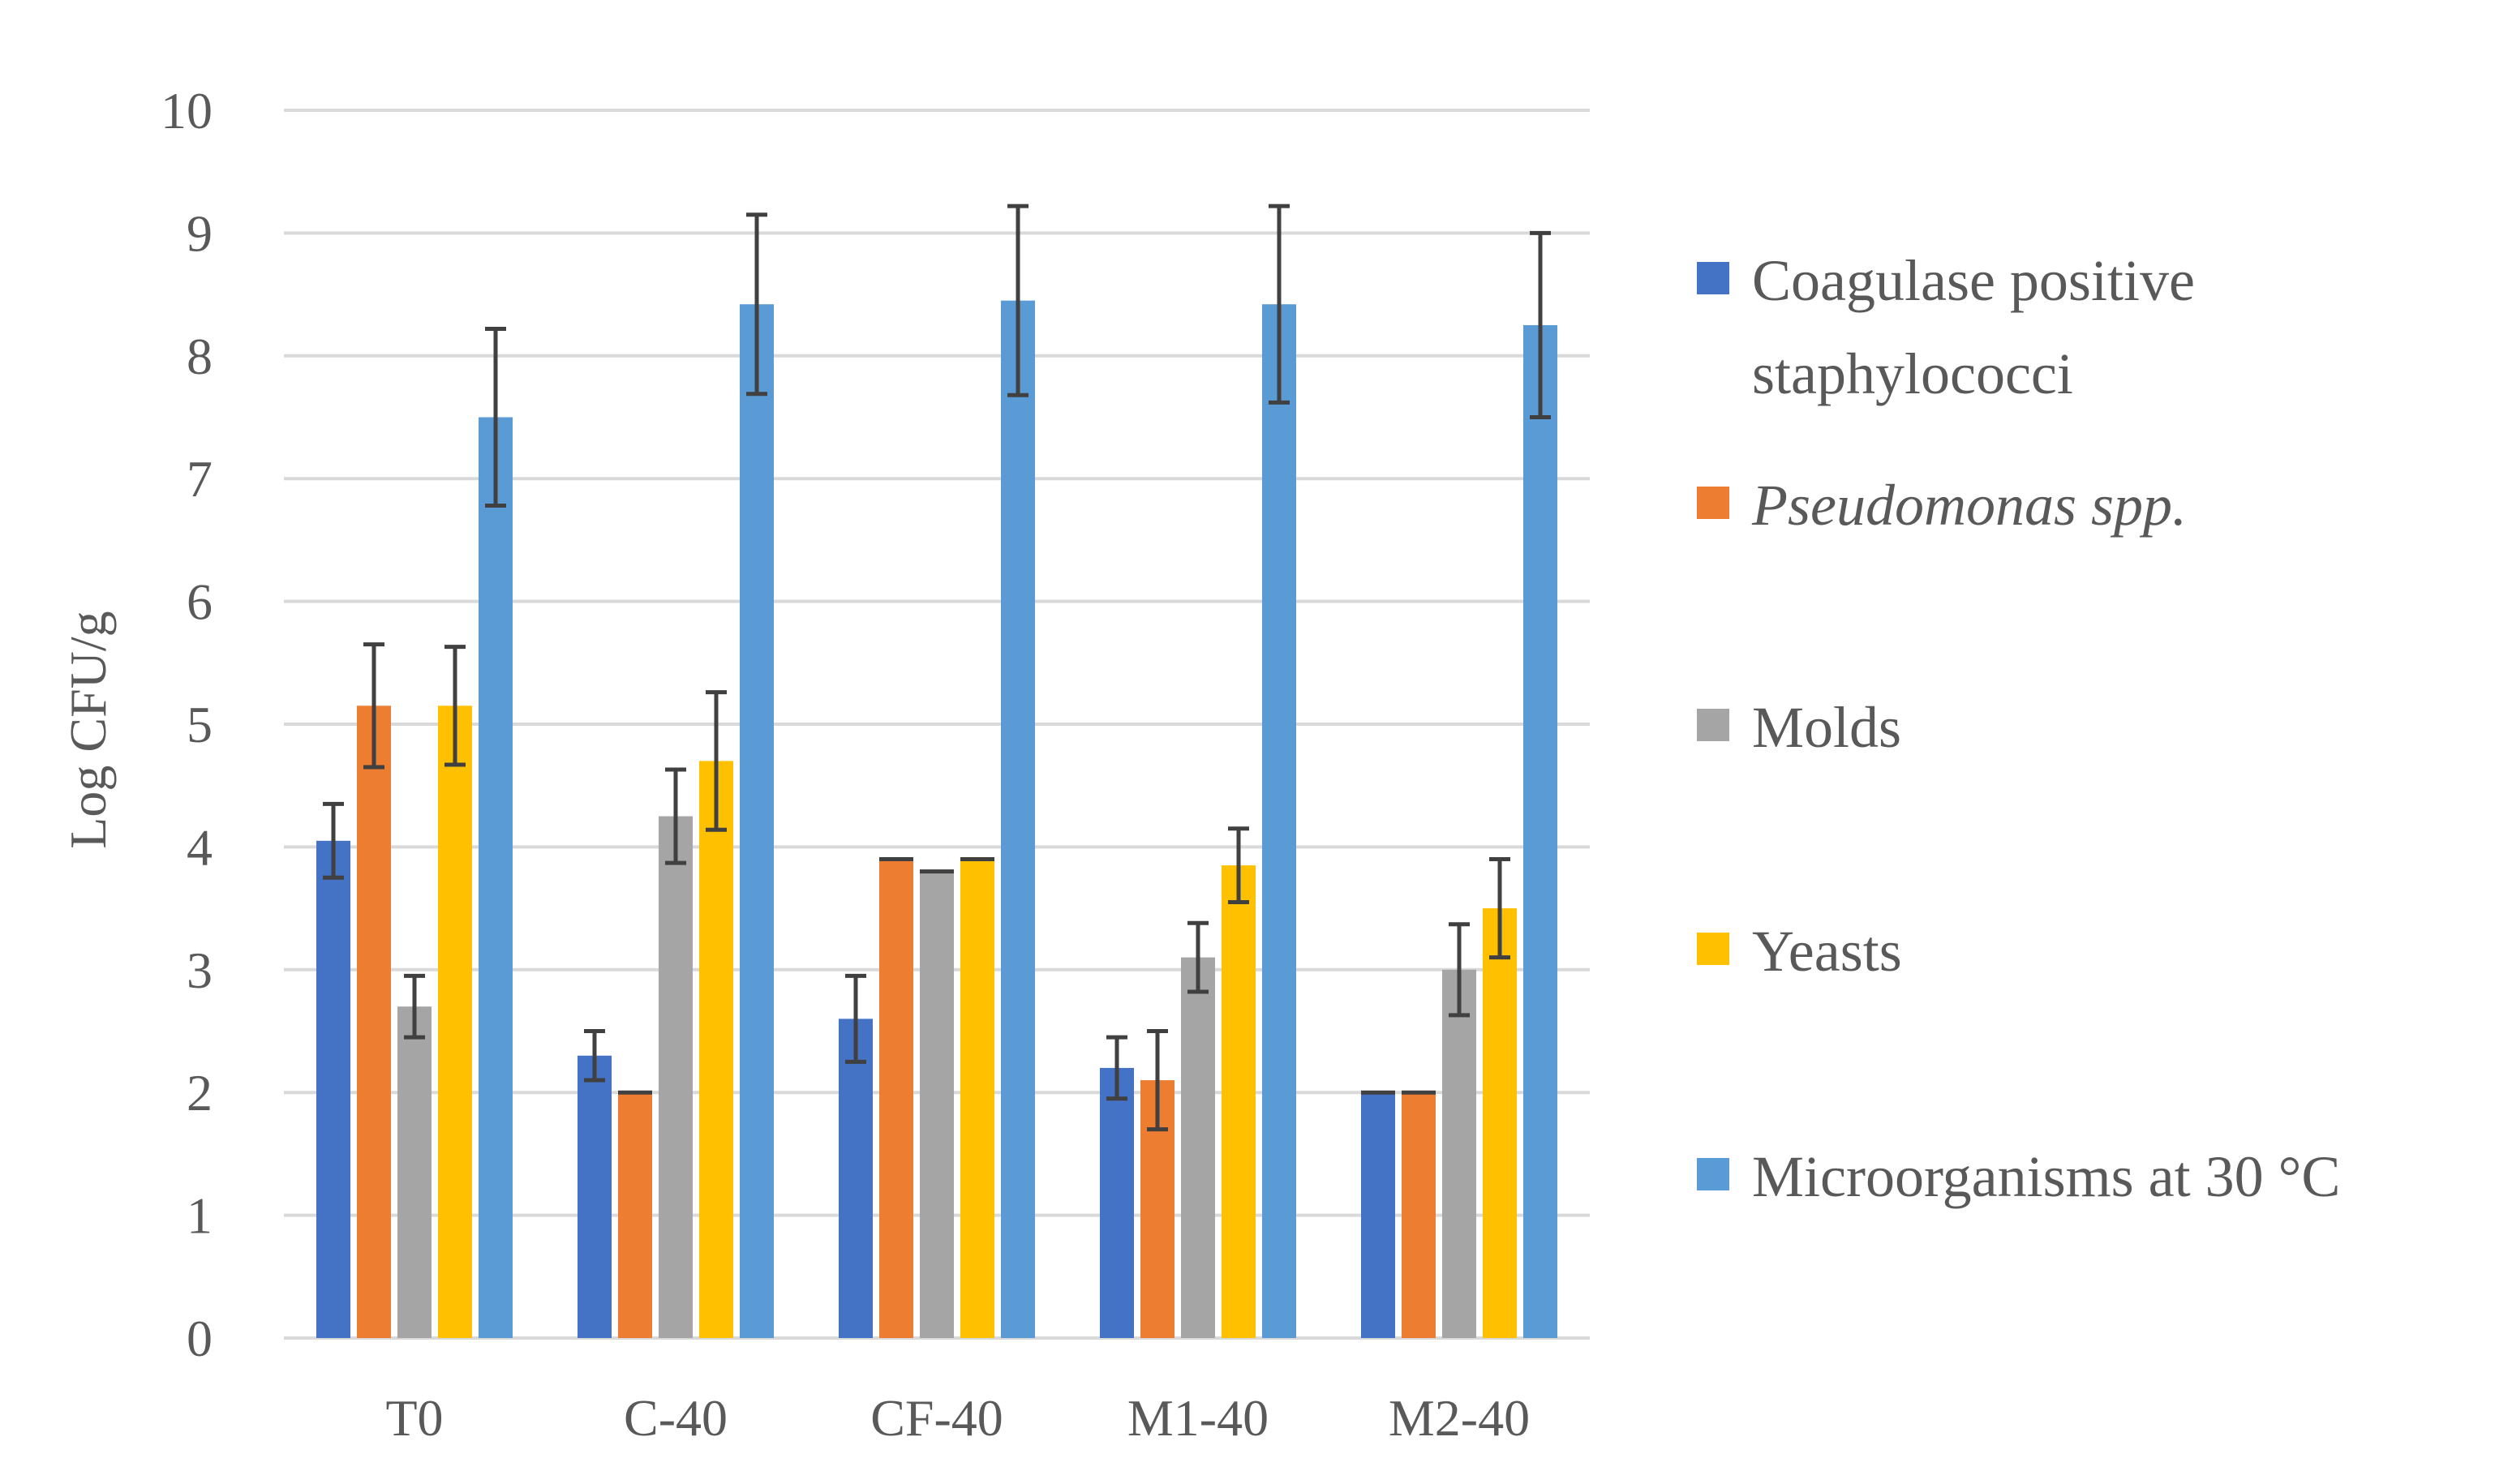  Describe the element at coordinates (200, 356) in the screenshot. I see `y-tick-label: 8` at that location.